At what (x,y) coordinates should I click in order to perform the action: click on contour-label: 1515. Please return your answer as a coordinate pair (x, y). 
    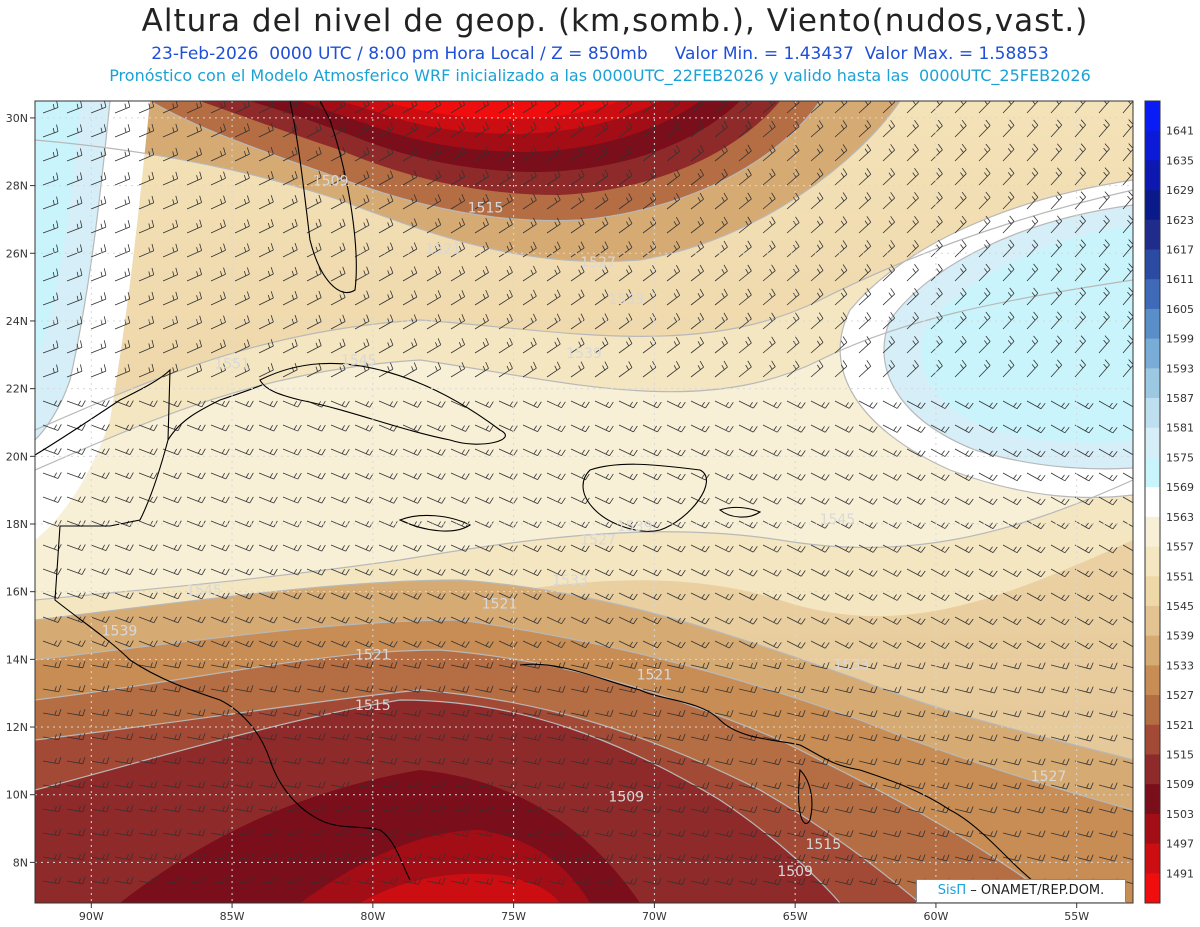
    Looking at the image, I should click on (486, 209).